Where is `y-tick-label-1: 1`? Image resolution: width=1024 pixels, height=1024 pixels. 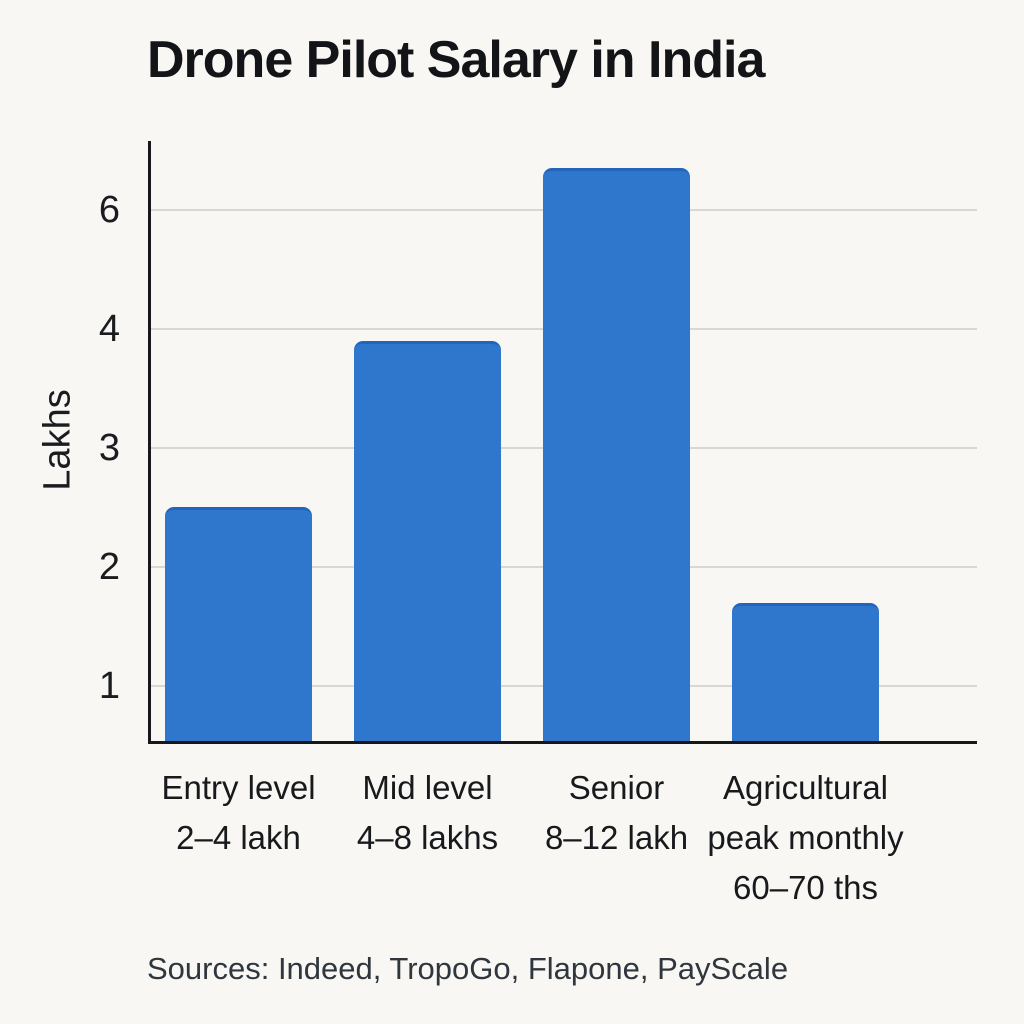
y-tick-label-1: 1 is located at coordinates (109, 686).